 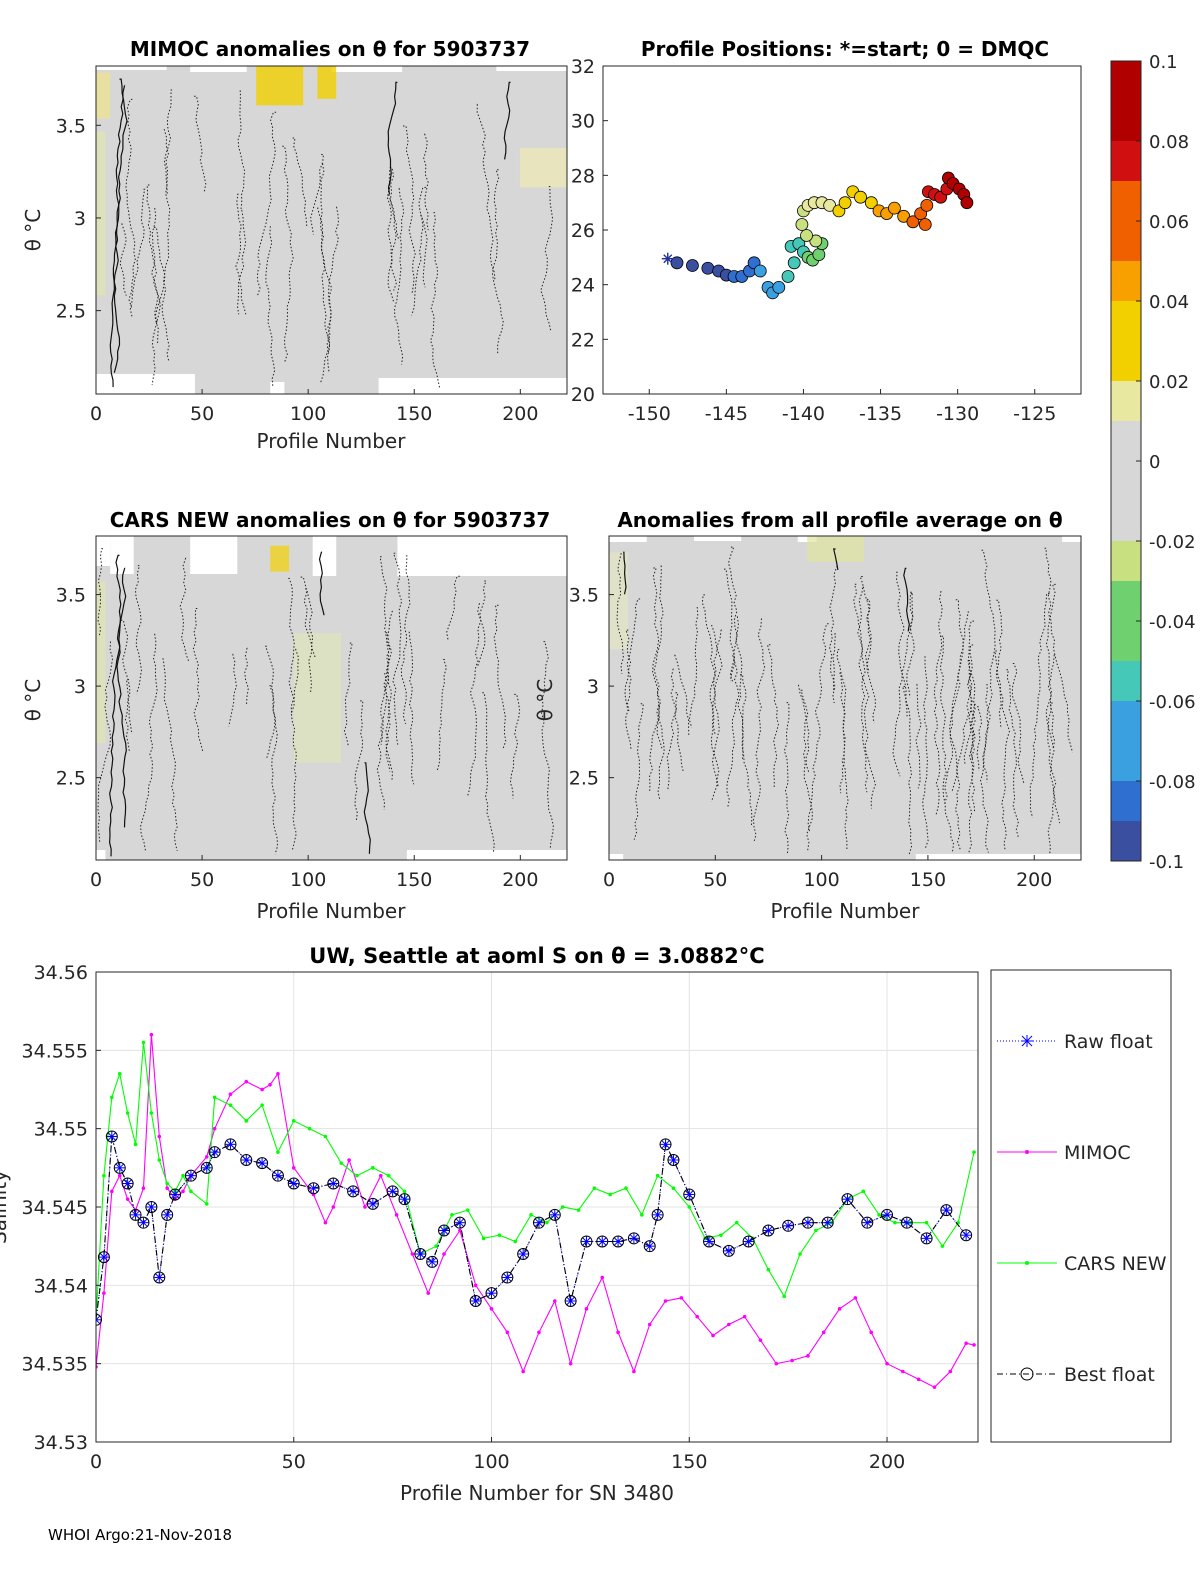 What do you see at coordinates (55, 1051) in the screenshot?
I see `y-tick-label: 34.555` at bounding box center [55, 1051].